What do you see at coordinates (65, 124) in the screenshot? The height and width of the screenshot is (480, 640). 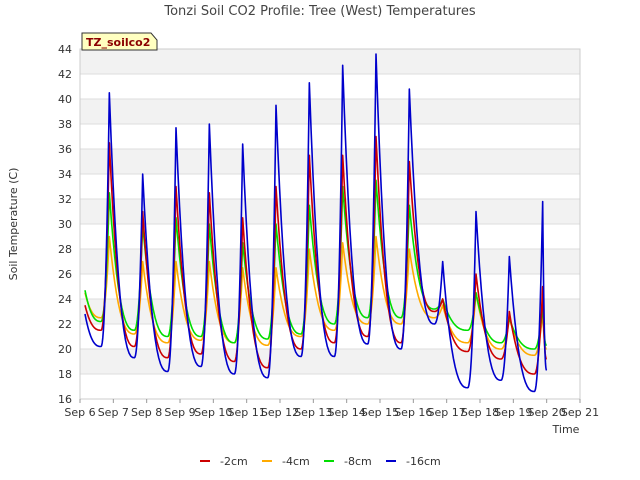 I see `y-tick-label: 38` at bounding box center [65, 124].